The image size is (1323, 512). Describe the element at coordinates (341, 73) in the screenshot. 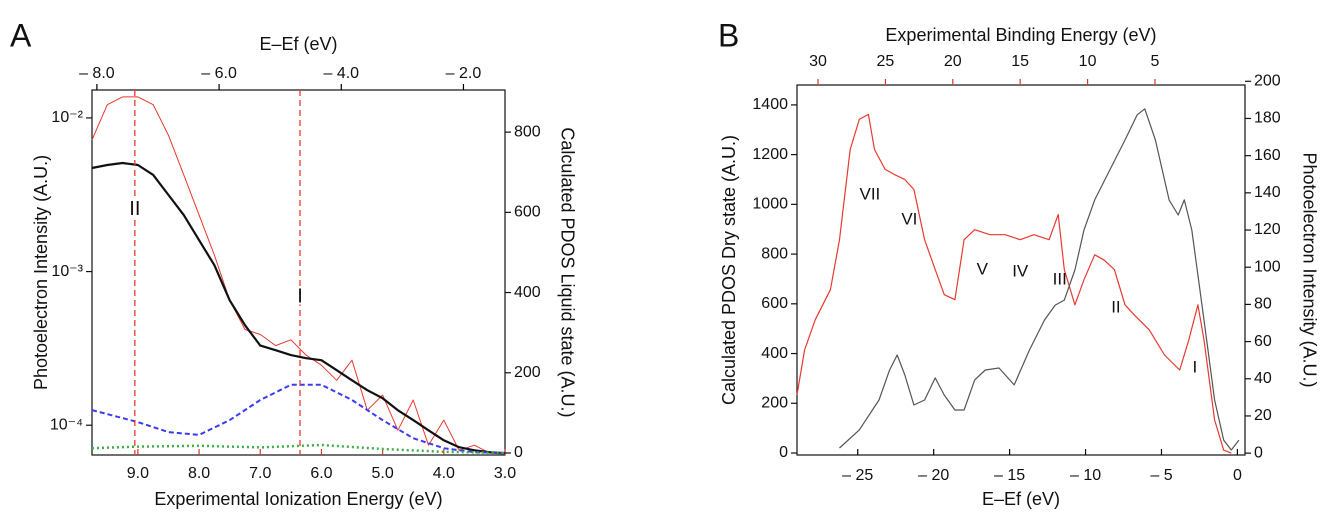

I see `x2-tick-label: – 4.0` at that location.